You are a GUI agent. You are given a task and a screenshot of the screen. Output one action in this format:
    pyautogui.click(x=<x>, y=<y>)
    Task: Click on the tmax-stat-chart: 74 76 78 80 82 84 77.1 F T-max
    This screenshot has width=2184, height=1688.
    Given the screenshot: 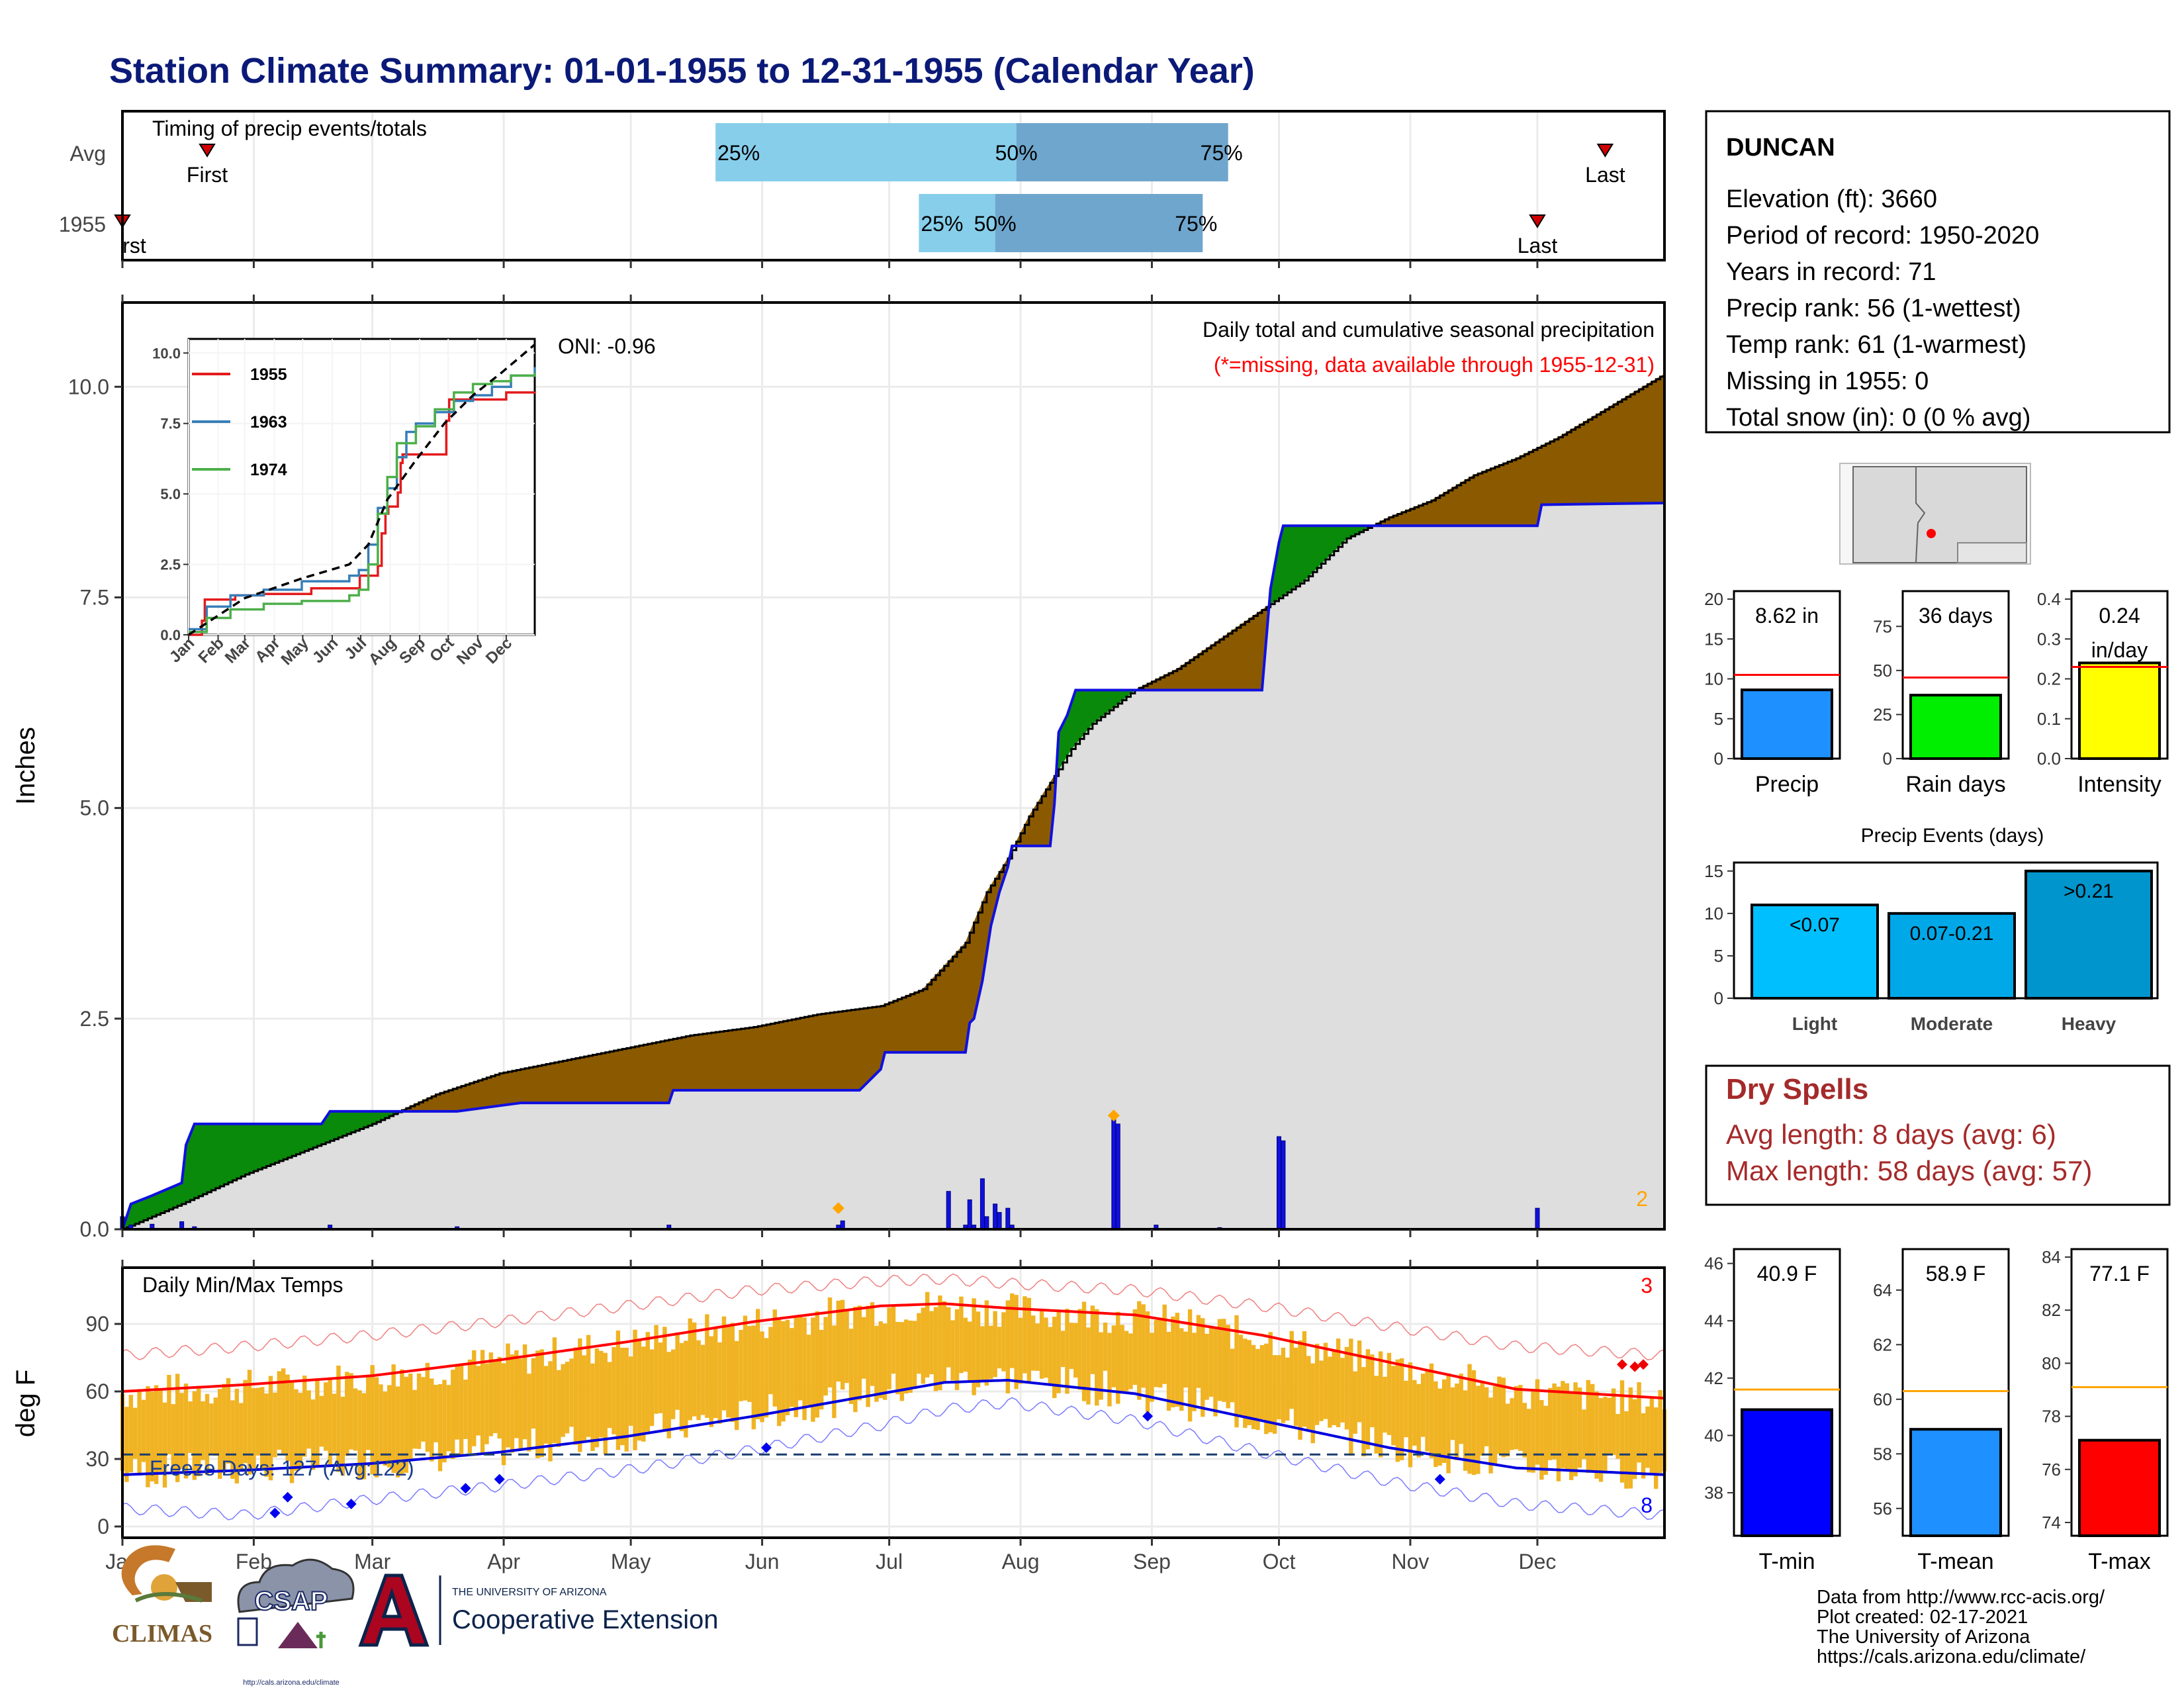 What is the action you would take?
    pyautogui.click(x=2105, y=1410)
    